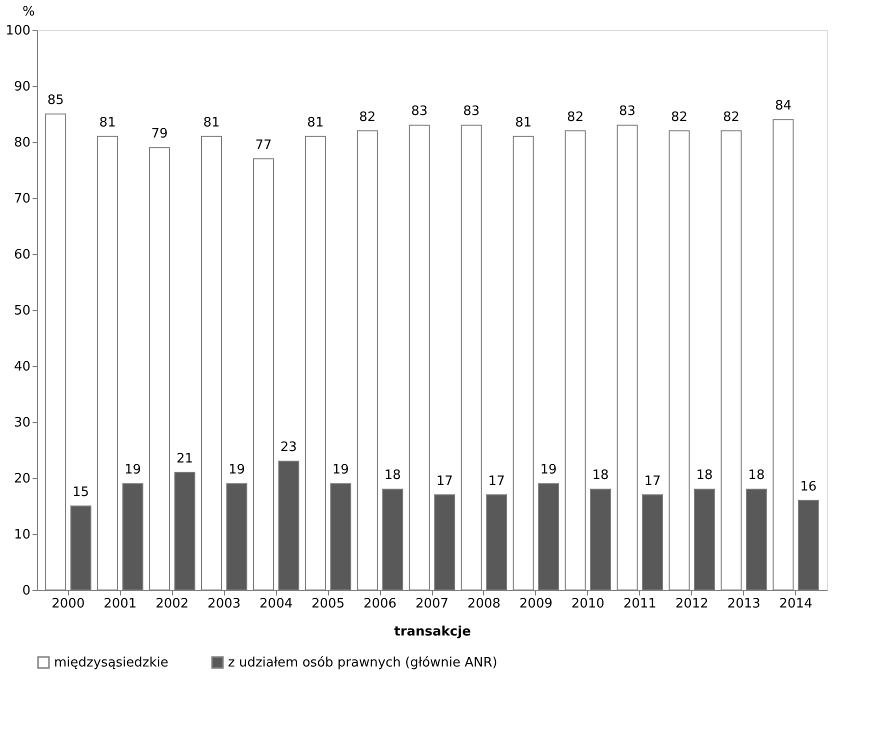 This screenshot has width=894, height=733. What do you see at coordinates (795, 604) in the screenshot?
I see `x-tick-label: 2014` at bounding box center [795, 604].